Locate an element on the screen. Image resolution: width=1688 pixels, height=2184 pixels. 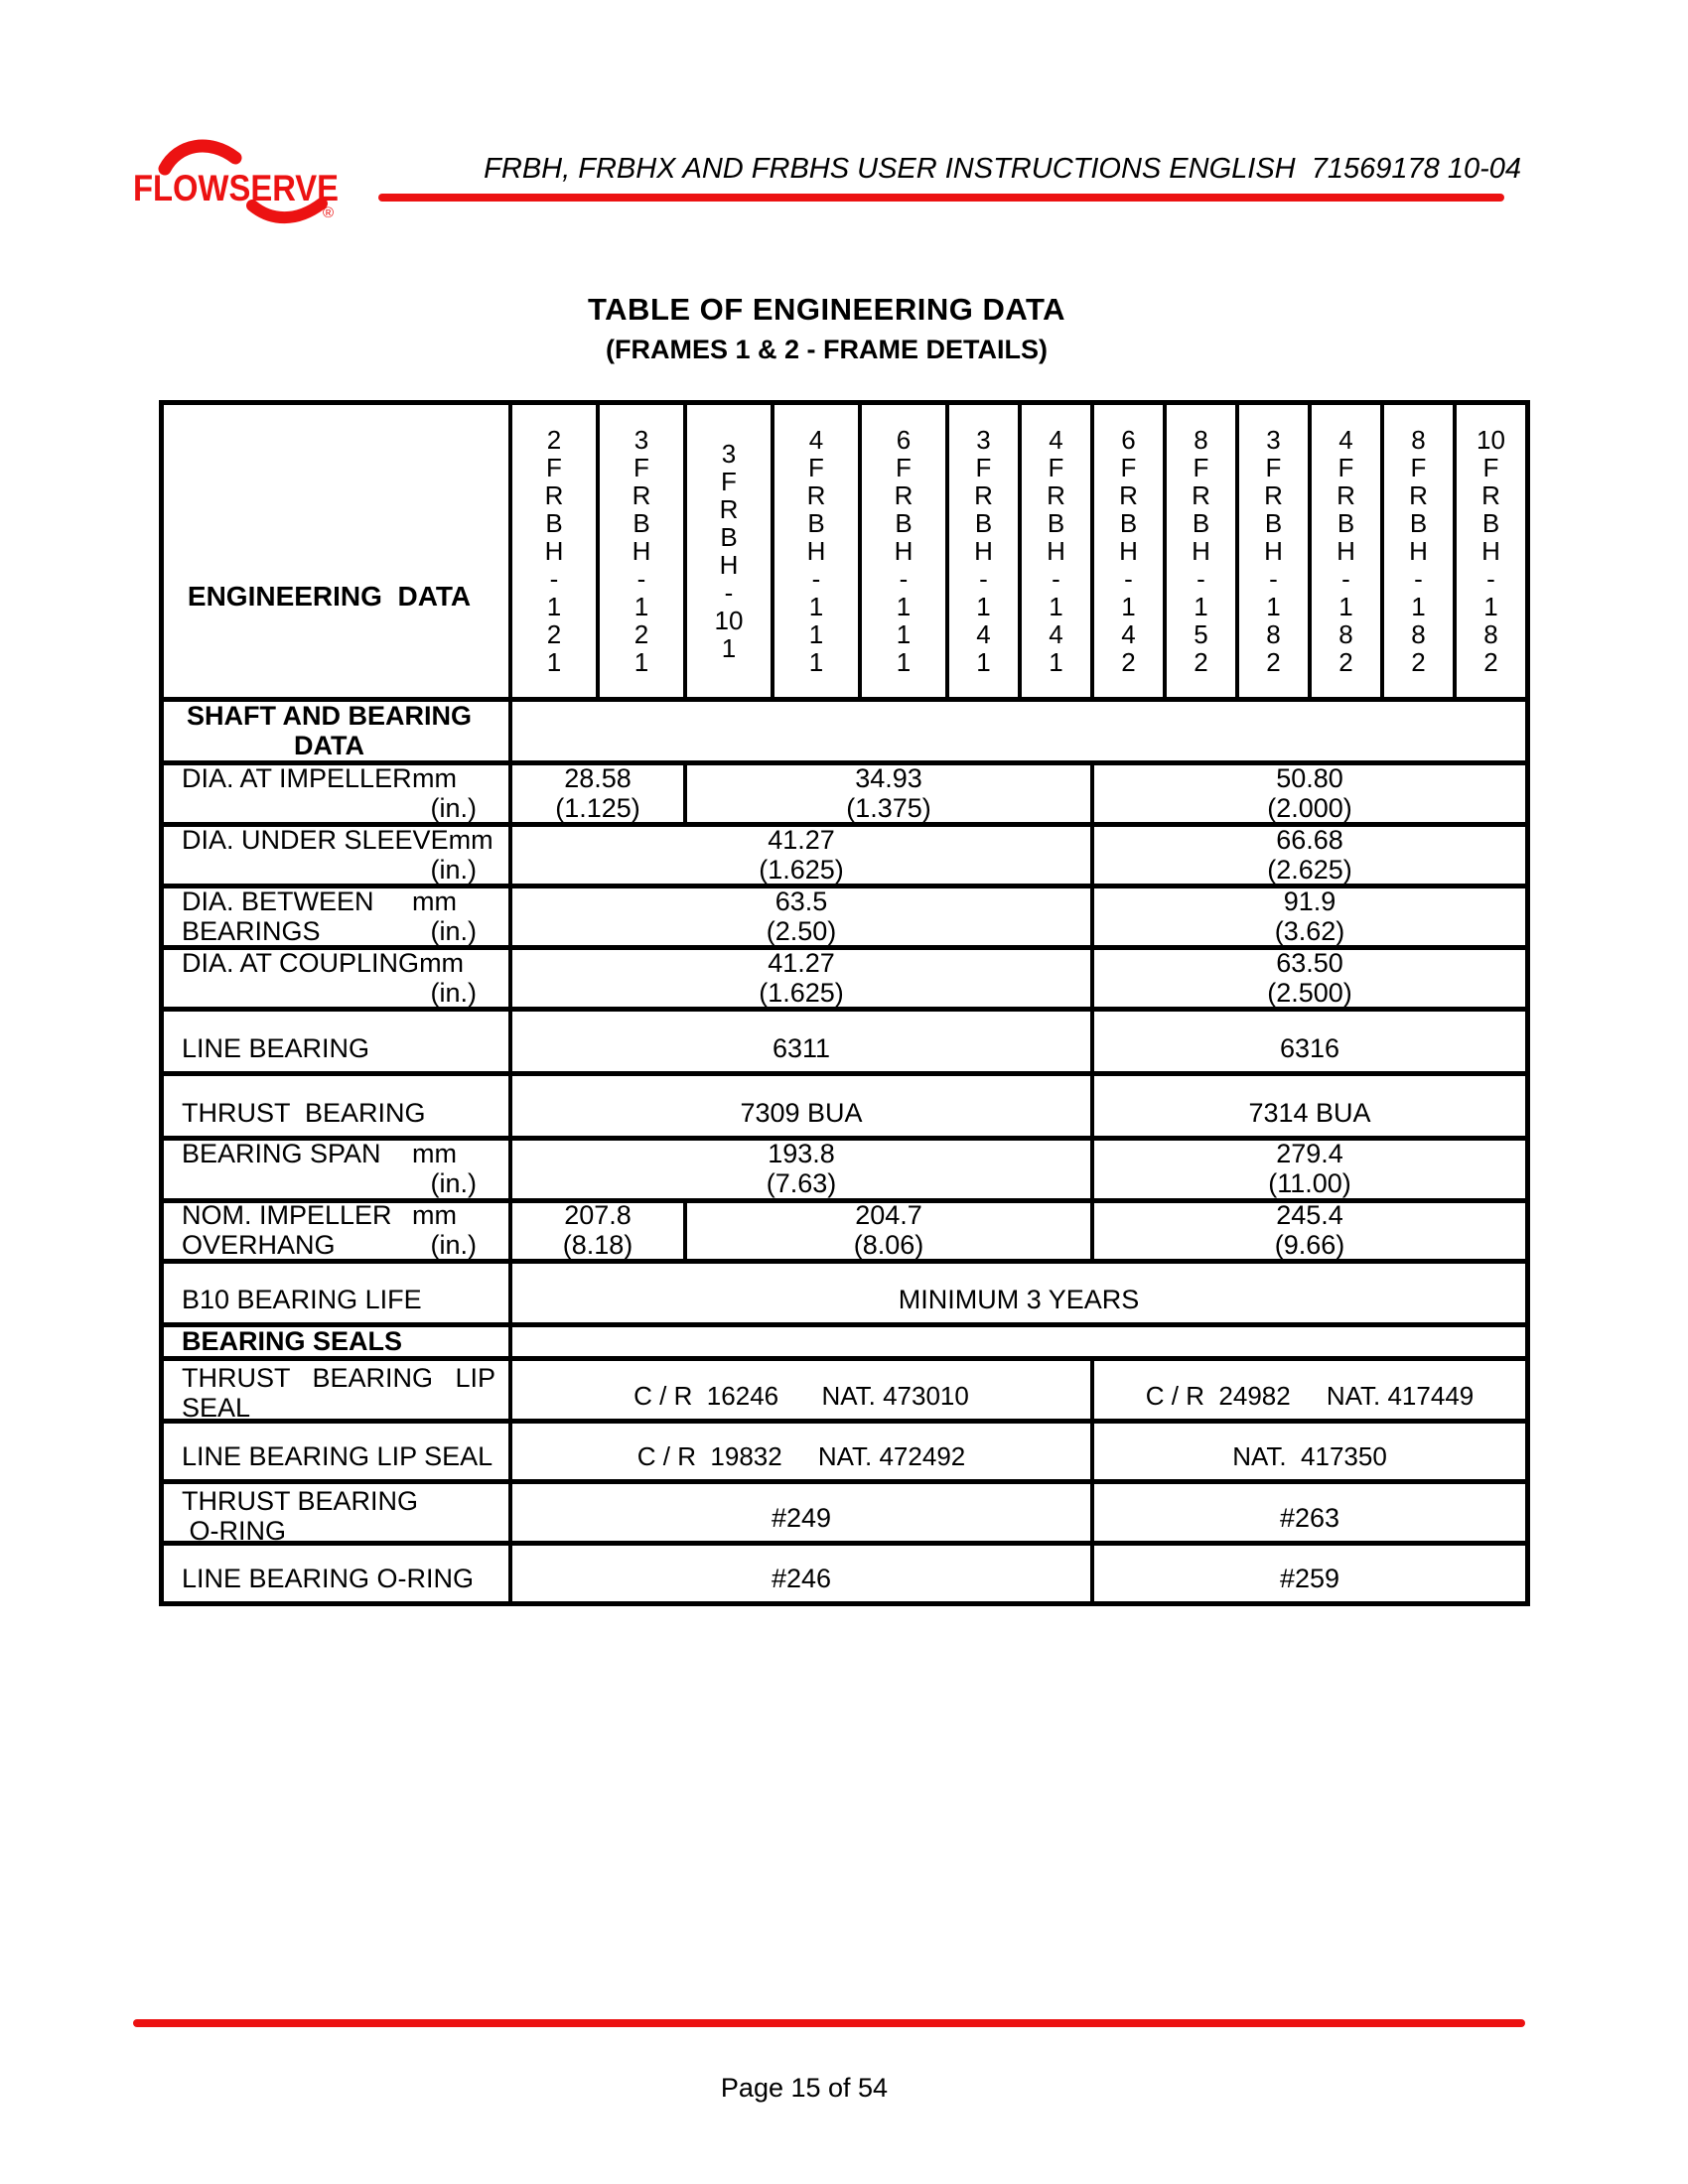
table-row-bearing-seals-section: BEARING SEALS is located at coordinates (844, 1339).